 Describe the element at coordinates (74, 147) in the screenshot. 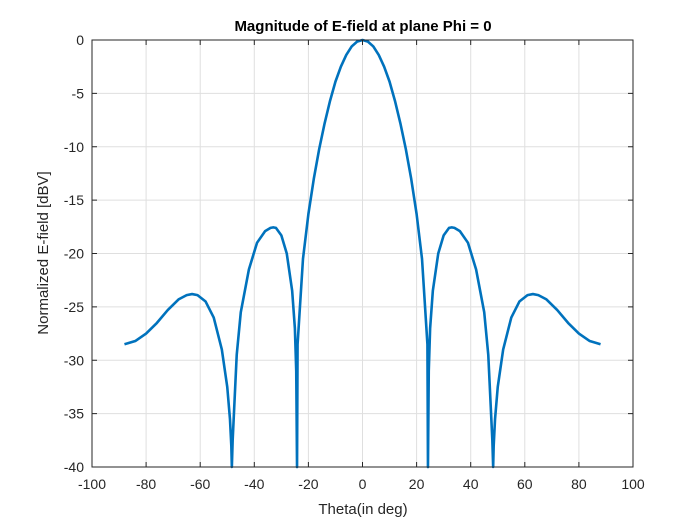

I see `y-tick-label: -10` at that location.